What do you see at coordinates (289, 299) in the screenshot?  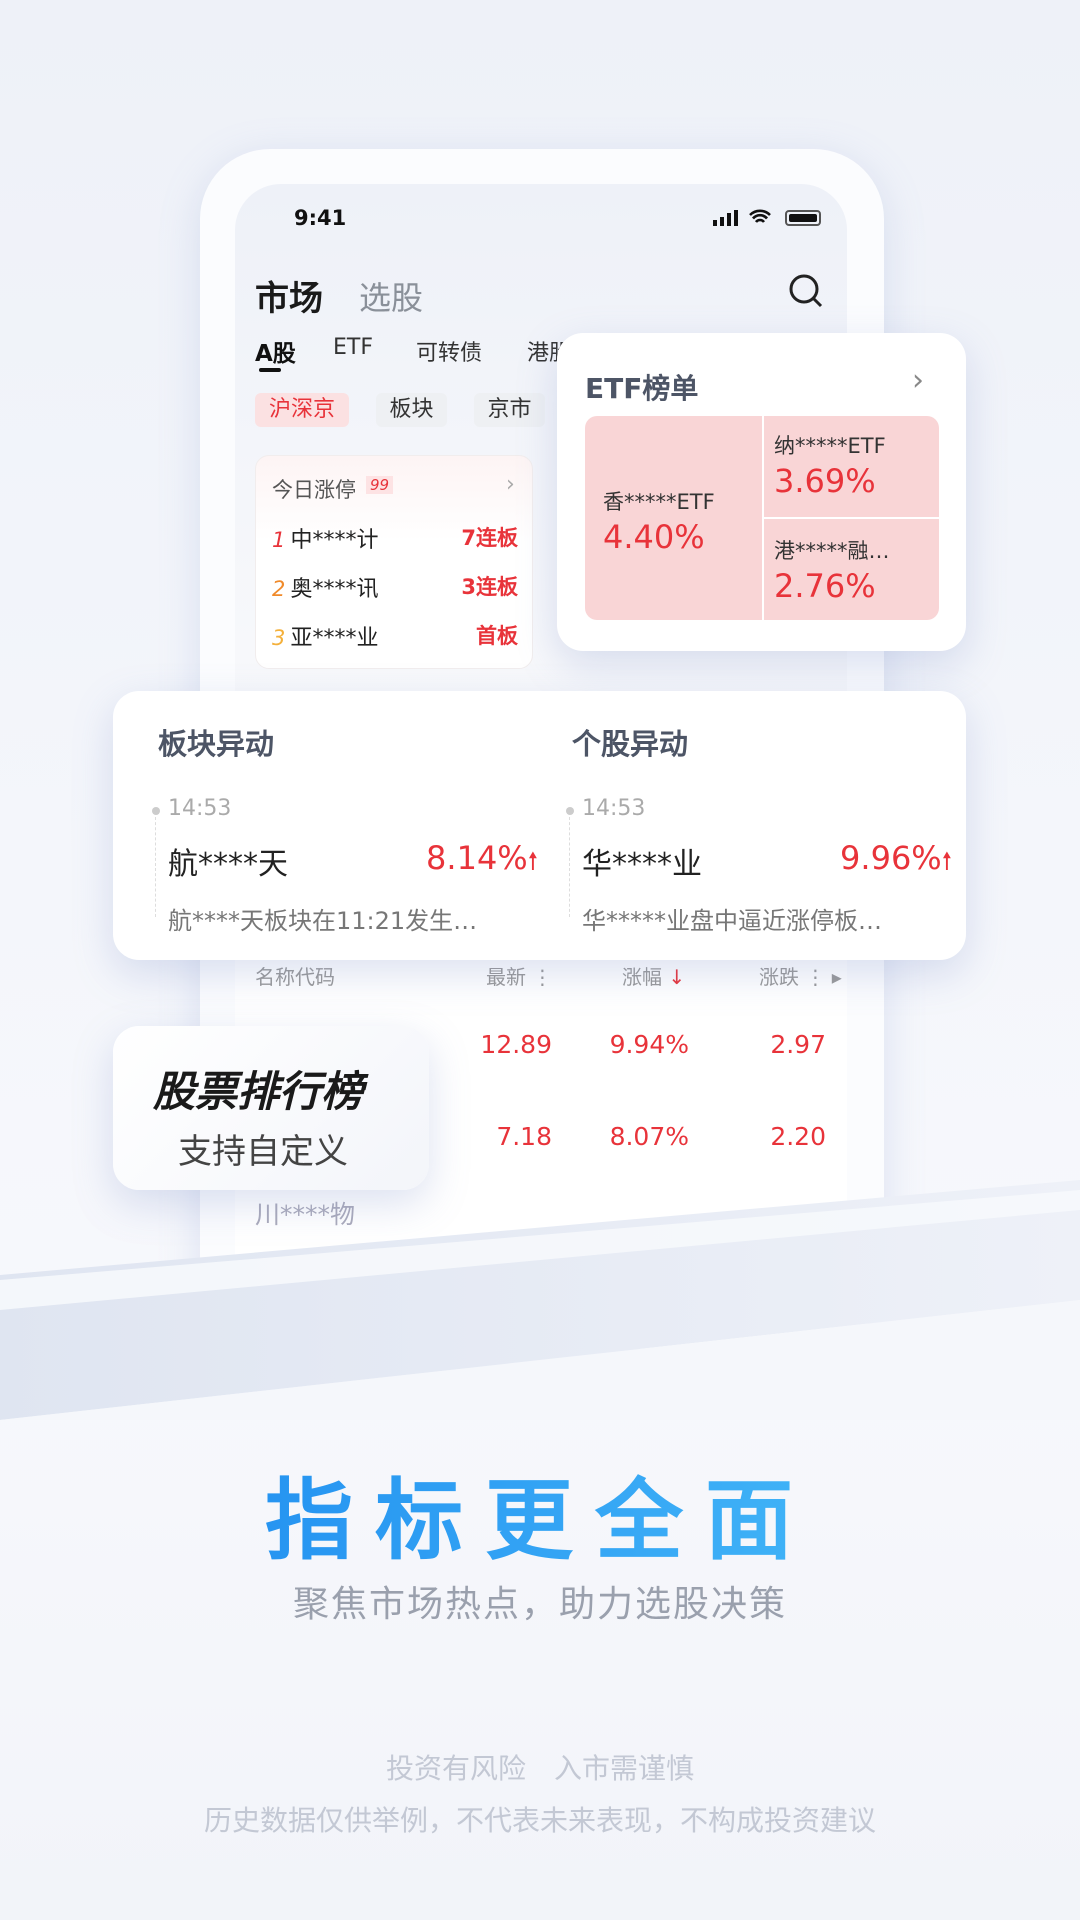 I see `tab-market: 市场` at bounding box center [289, 299].